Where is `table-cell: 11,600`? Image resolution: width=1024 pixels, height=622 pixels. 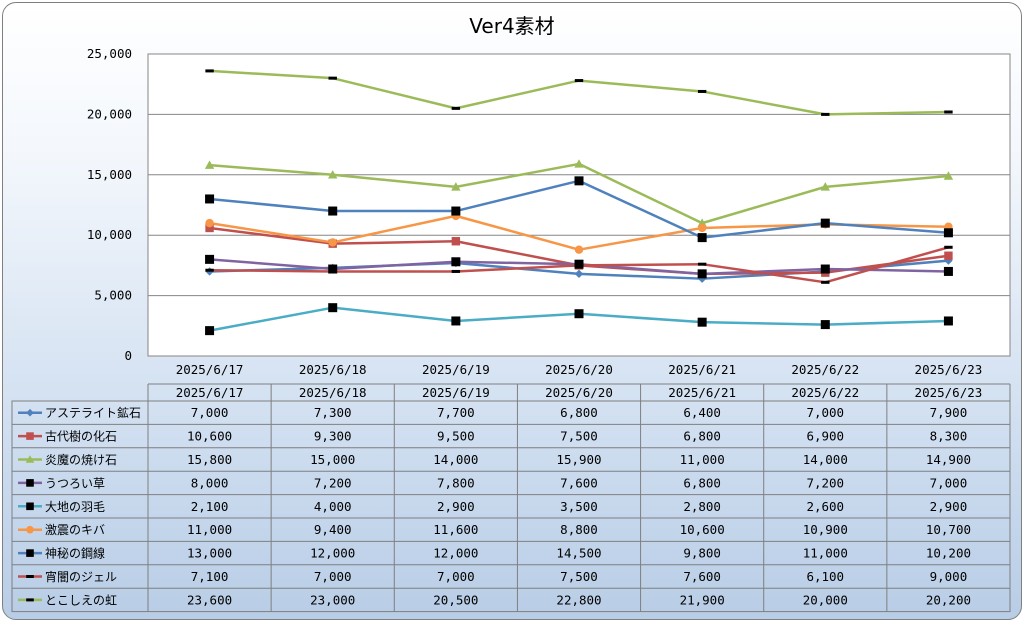 table-cell: 11,600 is located at coordinates (455, 529).